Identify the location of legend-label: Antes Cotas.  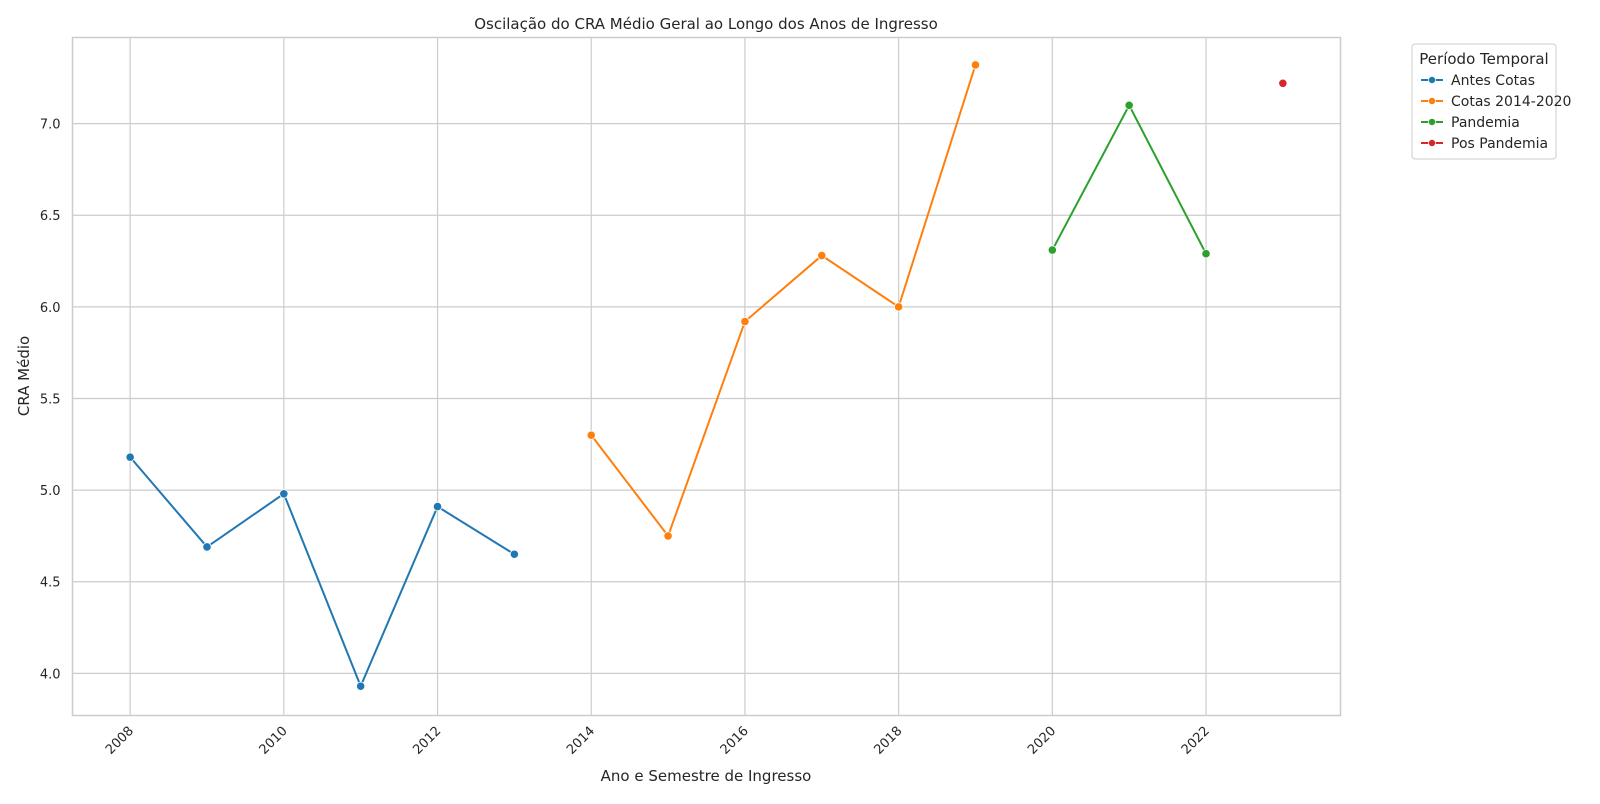
(1493, 81).